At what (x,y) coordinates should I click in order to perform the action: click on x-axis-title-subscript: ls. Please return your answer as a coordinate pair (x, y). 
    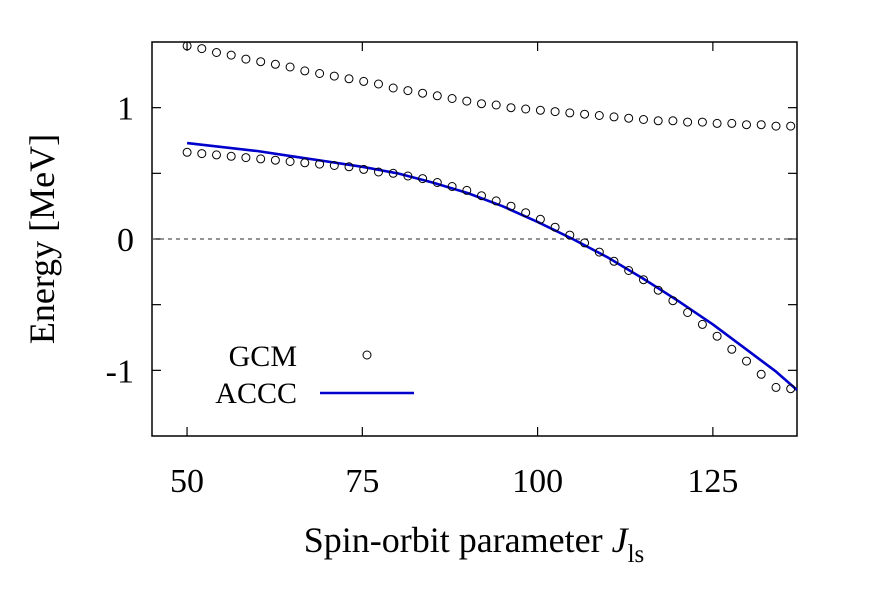
    Looking at the image, I should click on (636, 554).